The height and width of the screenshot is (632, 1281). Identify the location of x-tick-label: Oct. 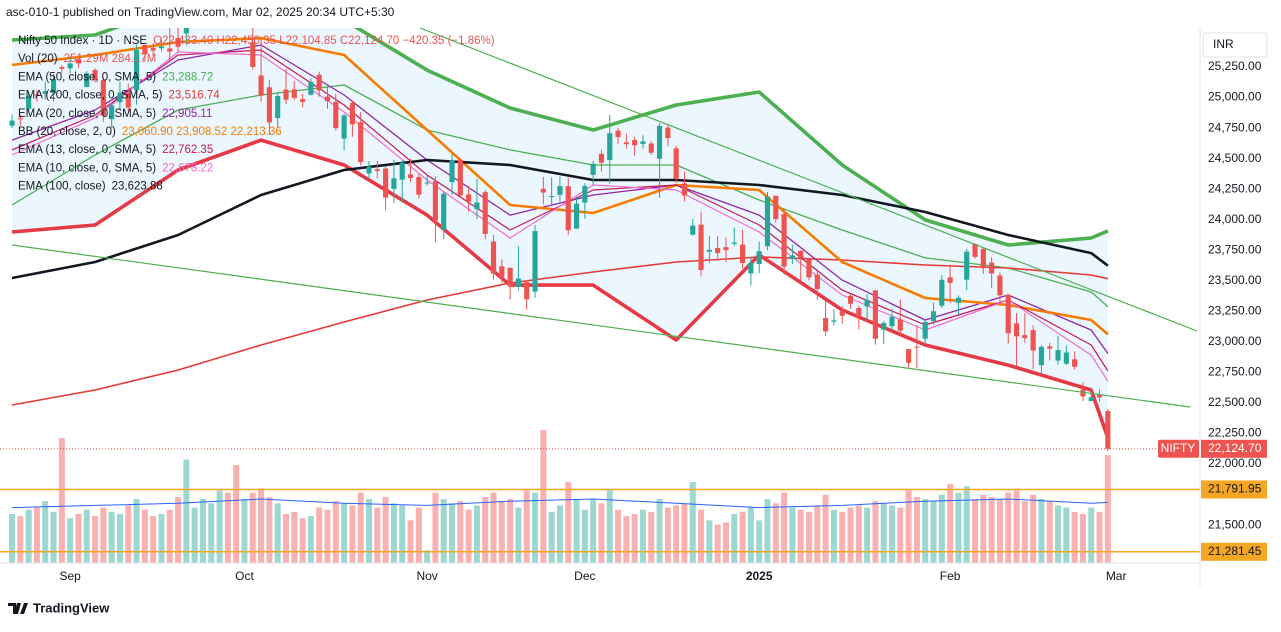
(244, 576).